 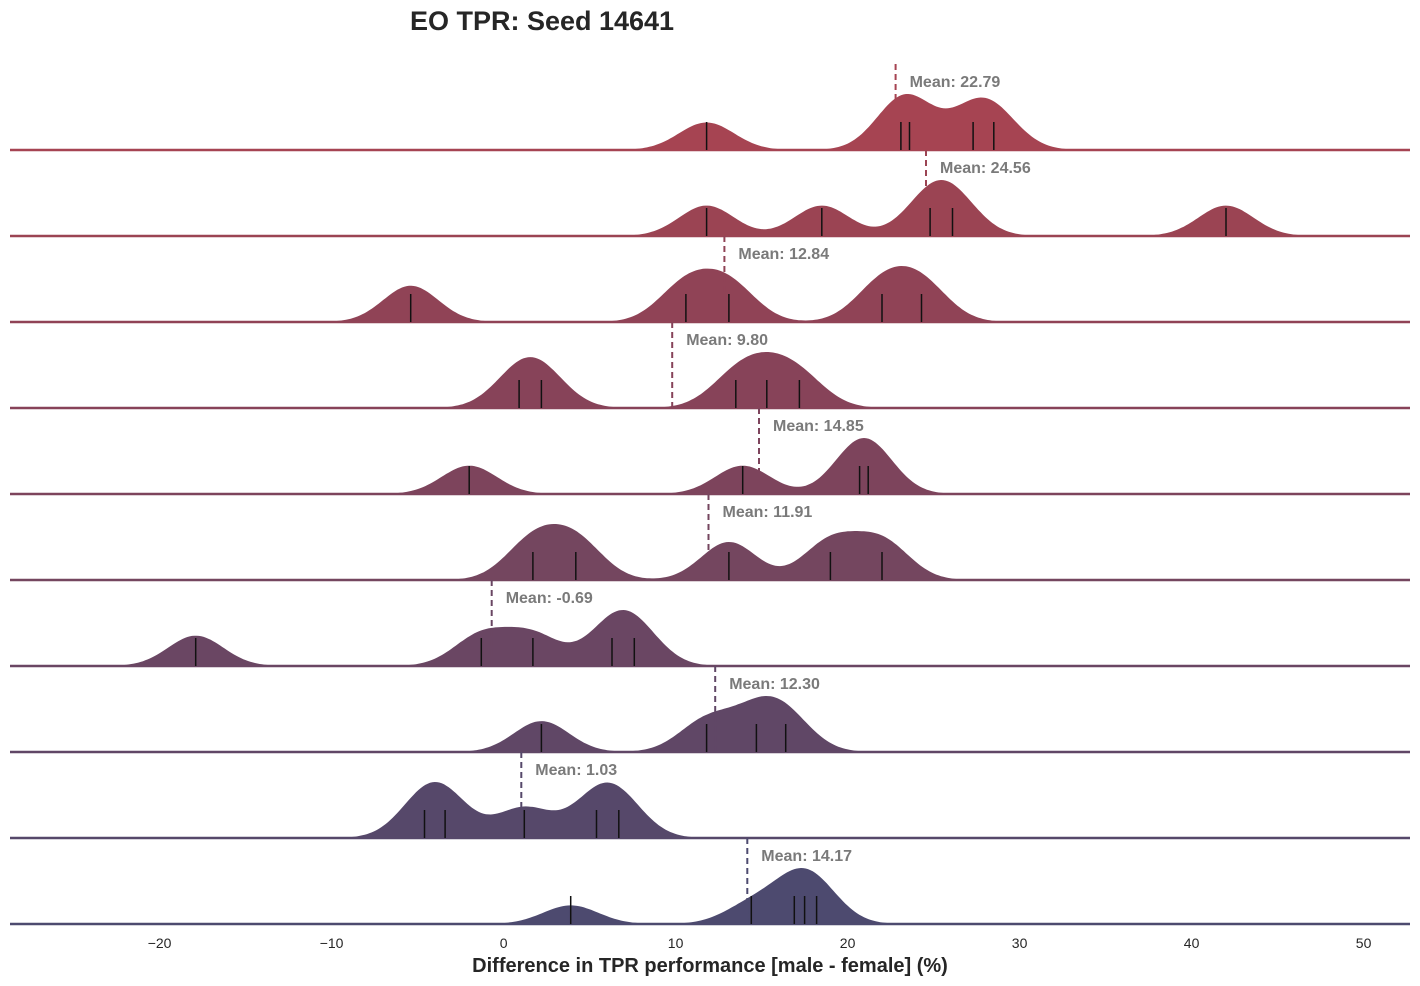 I want to click on mean-label: Mean: 1.03, so click(x=576, y=770).